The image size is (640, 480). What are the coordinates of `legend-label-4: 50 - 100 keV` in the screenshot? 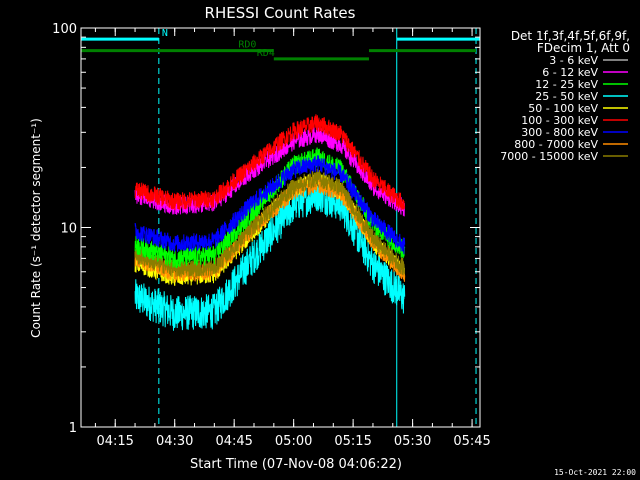 It's located at (563, 108).